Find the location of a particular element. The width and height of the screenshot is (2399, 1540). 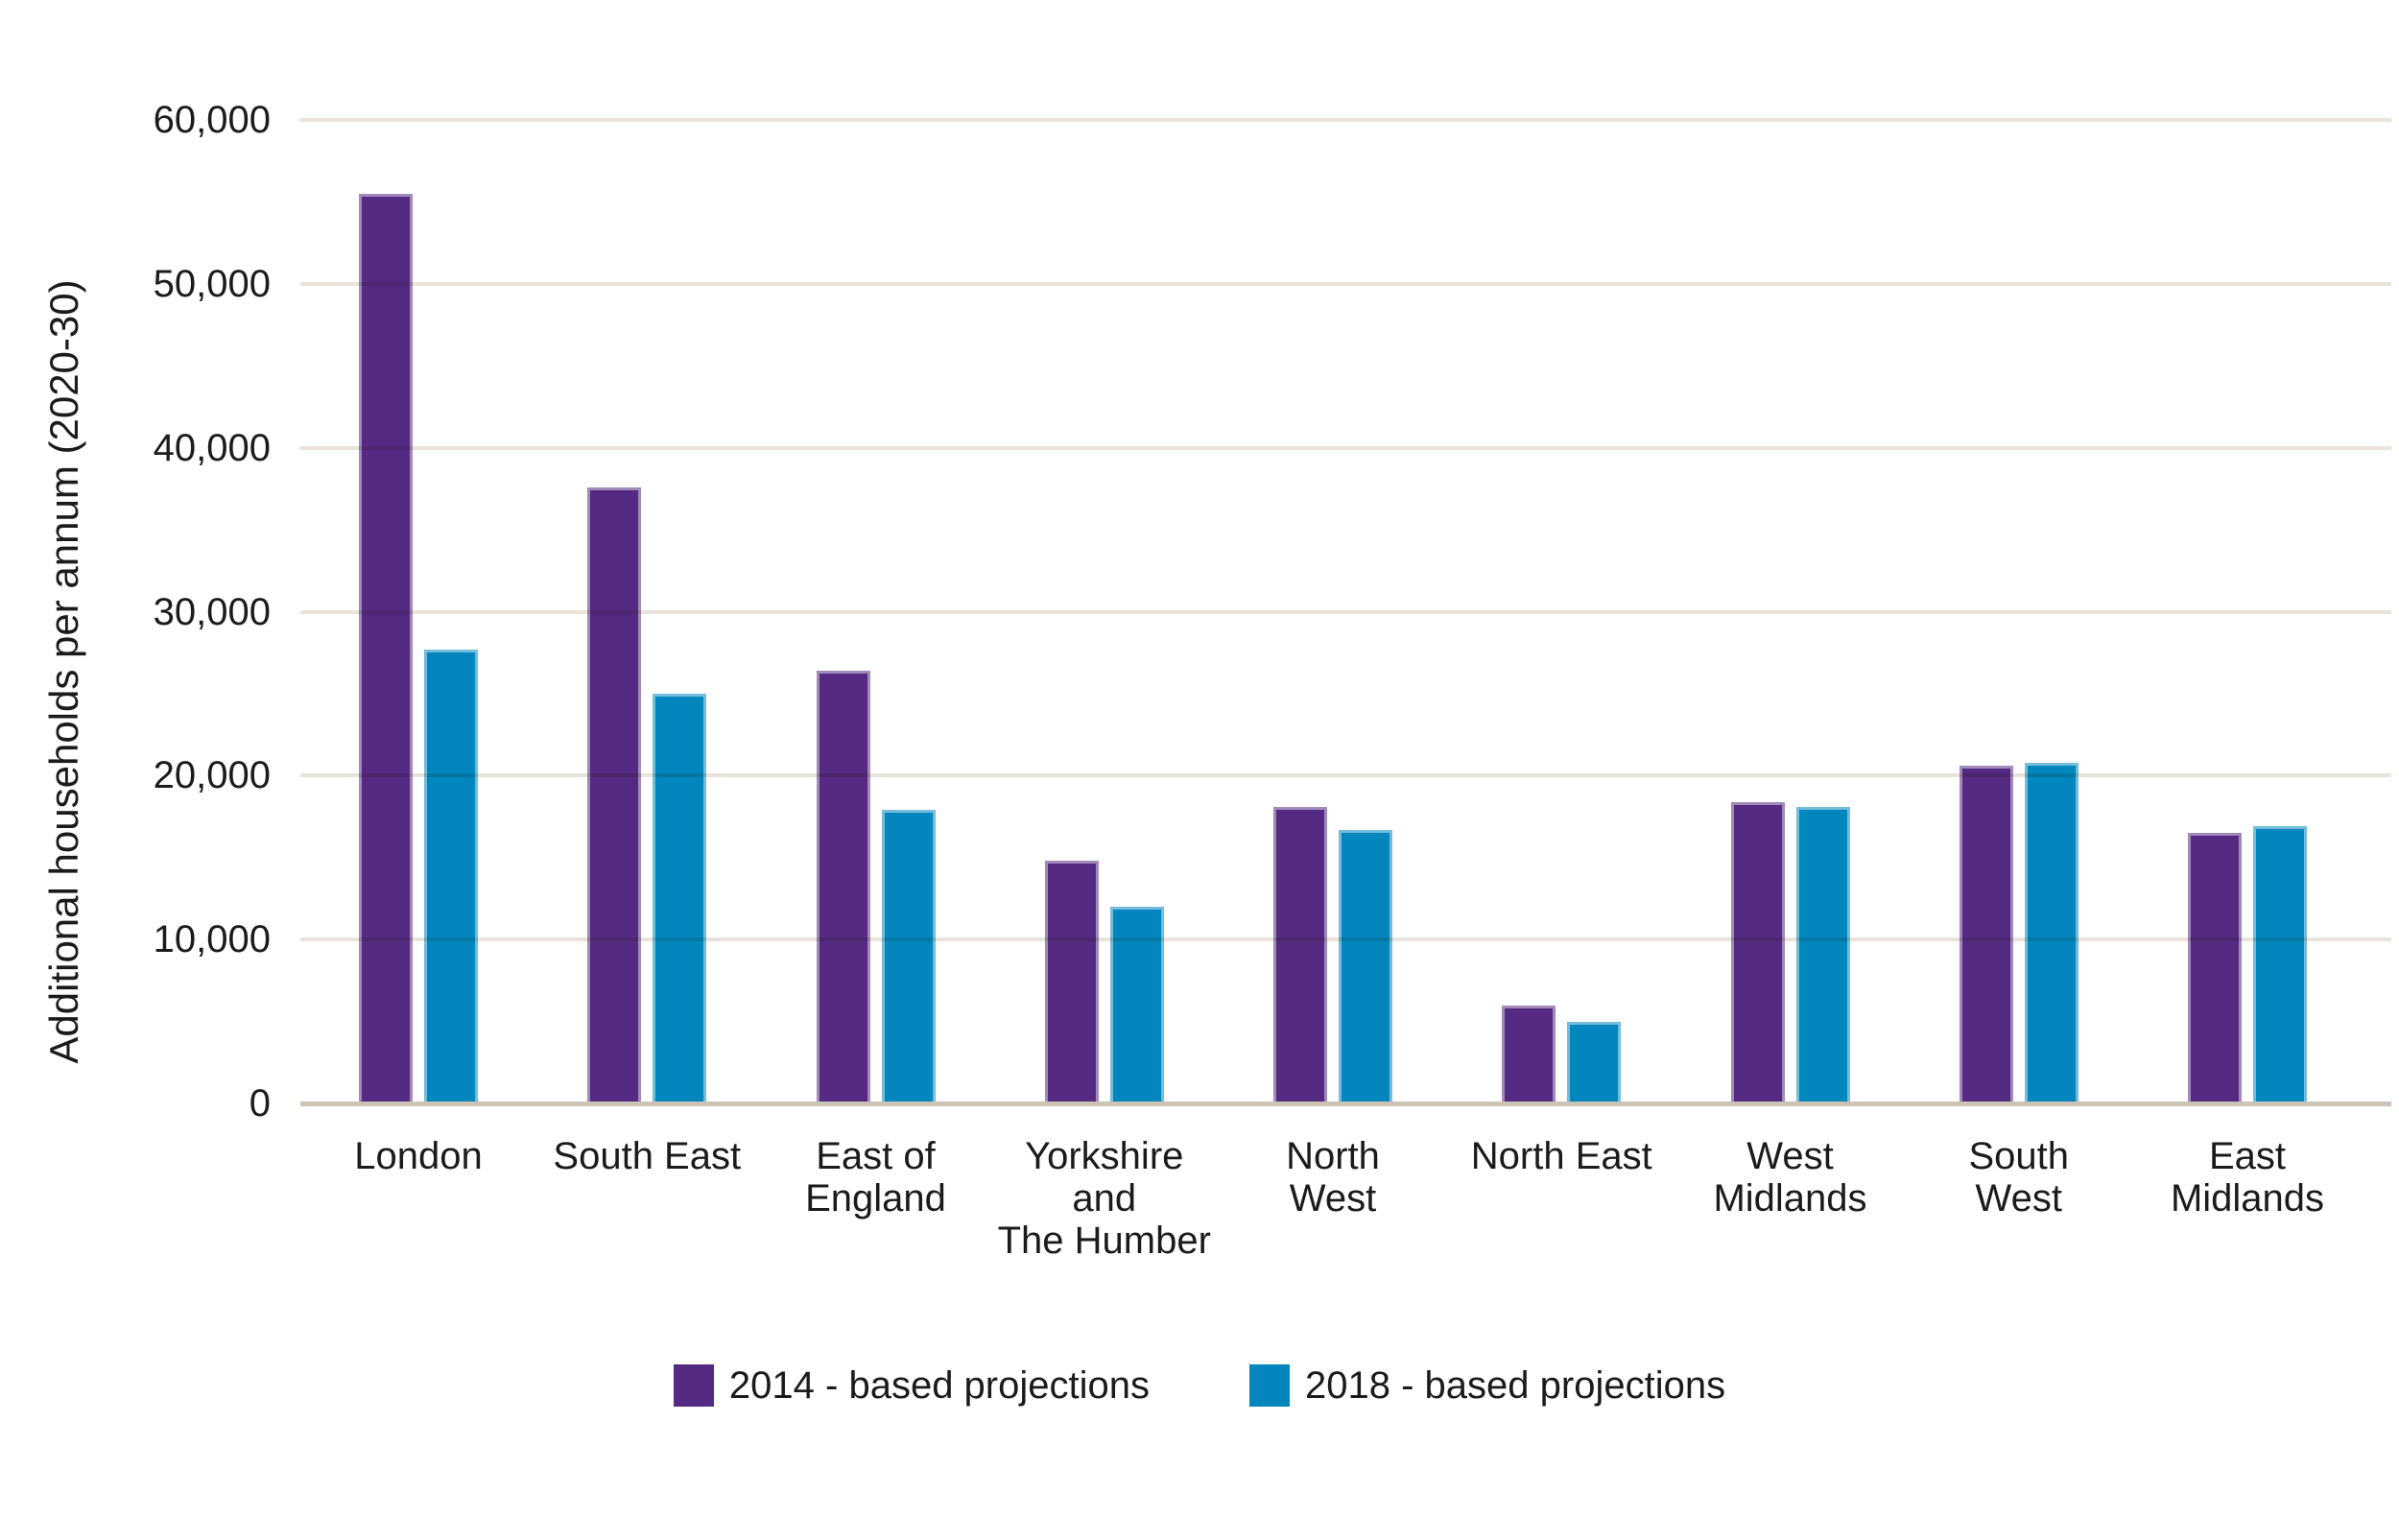

bar-north-west-2018 is located at coordinates (1365, 966).